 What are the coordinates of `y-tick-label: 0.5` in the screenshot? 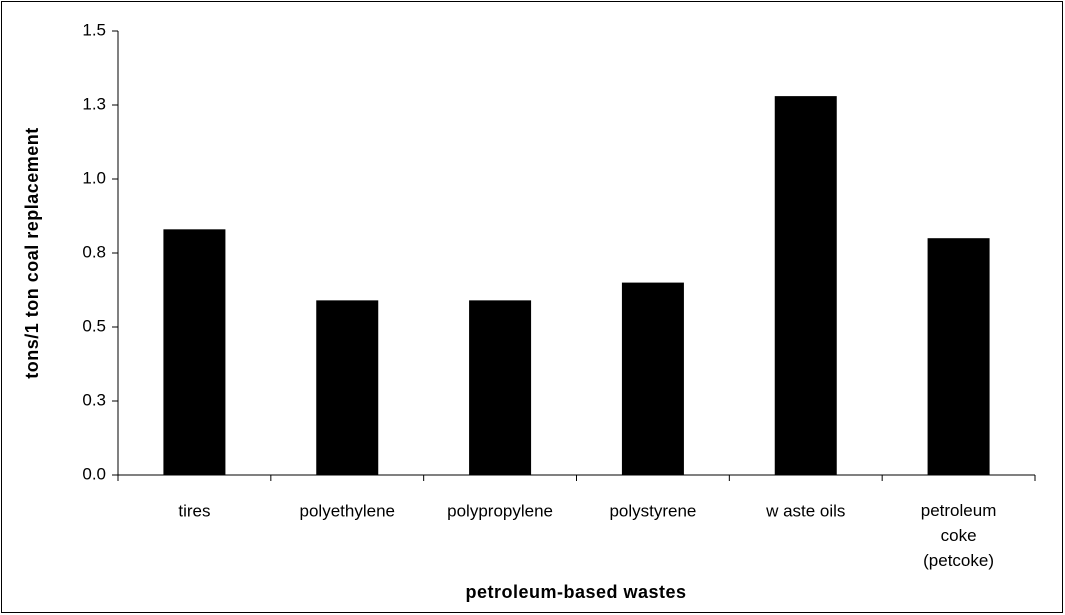 It's located at (94, 325).